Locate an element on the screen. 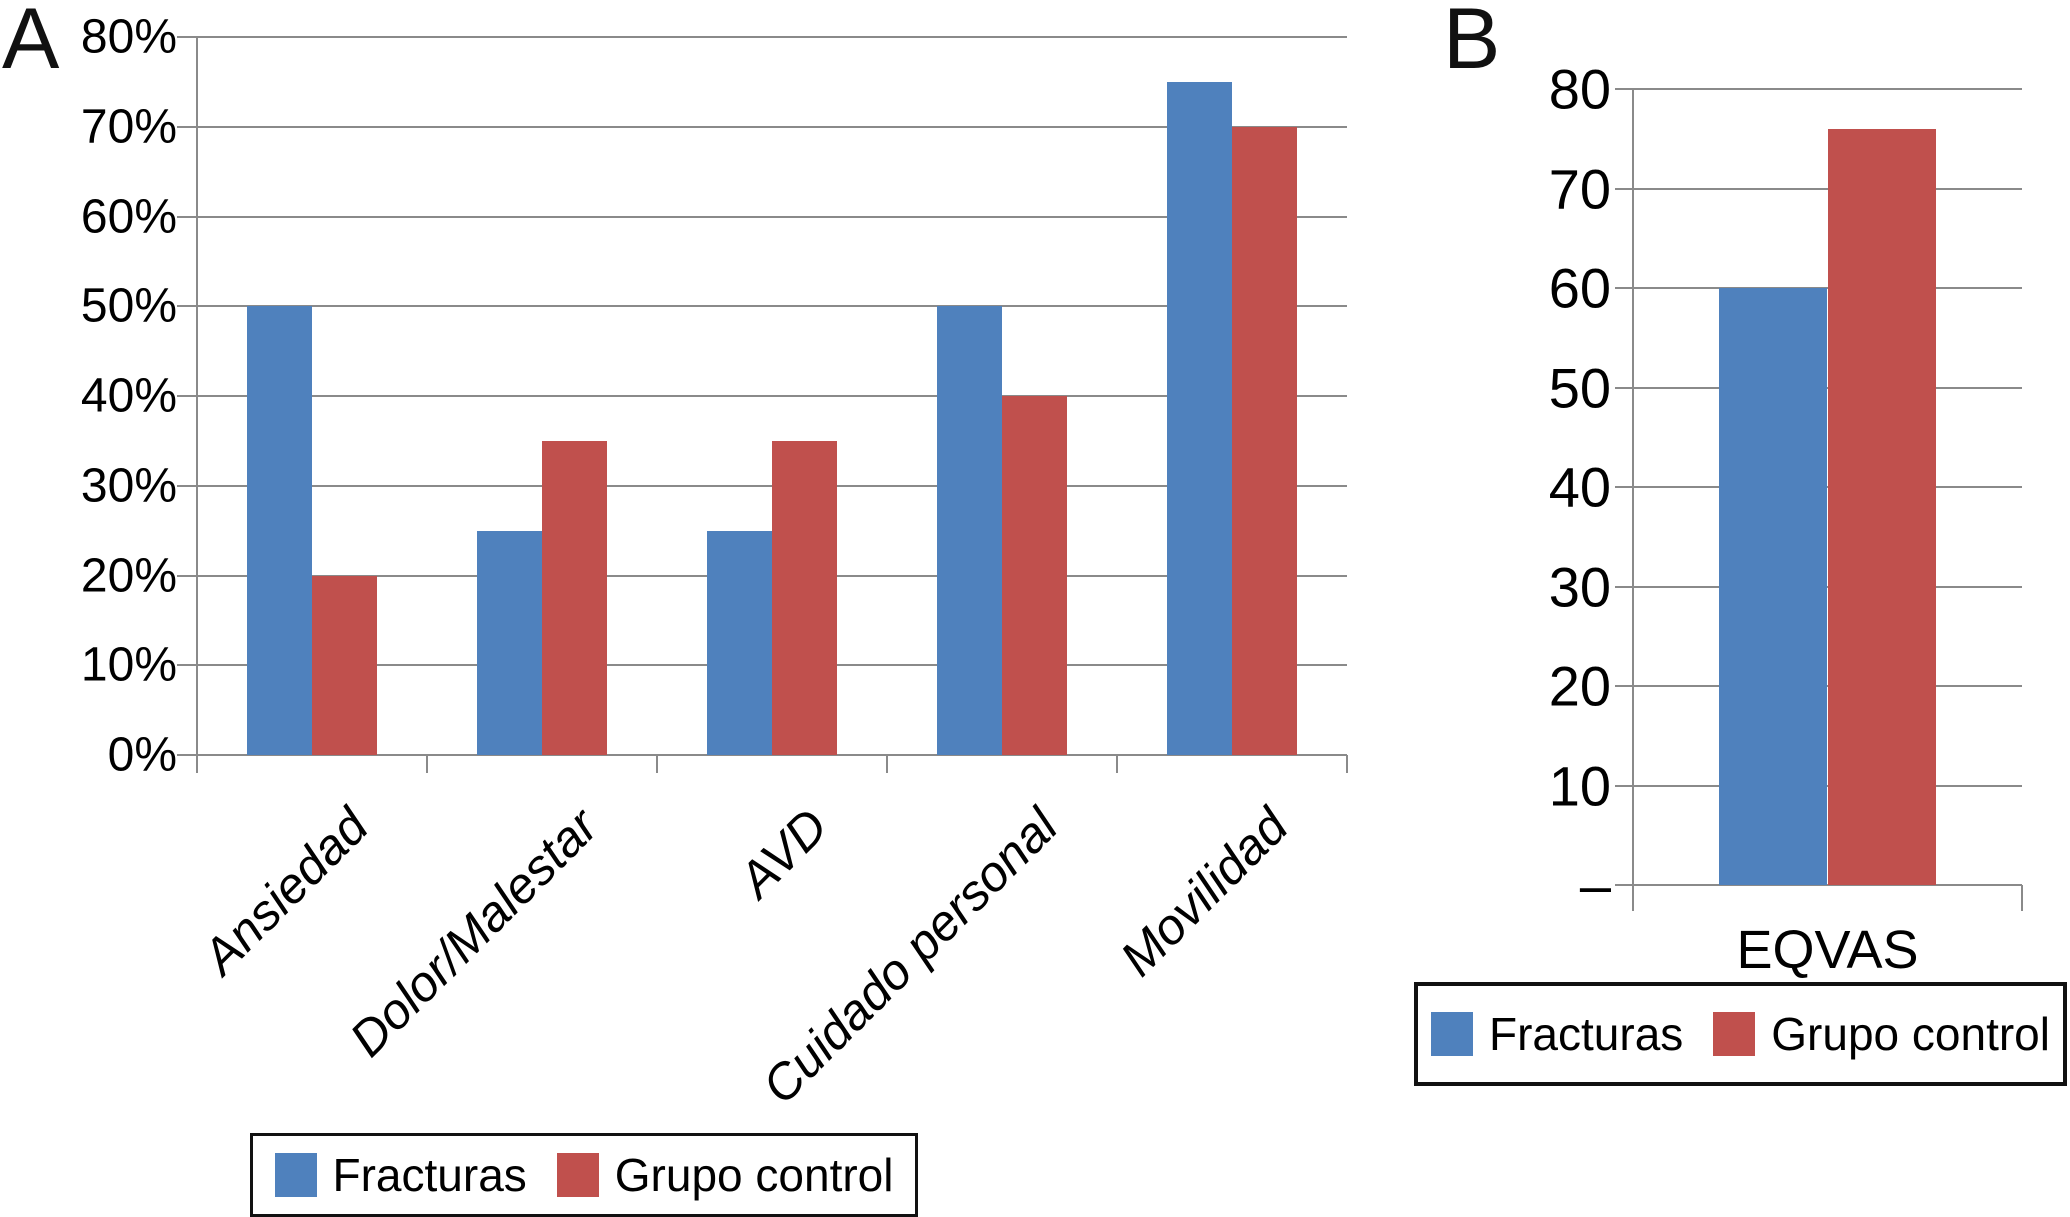 This screenshot has height=1217, width=2070. y-tick-label: – is located at coordinates (1595, 885).